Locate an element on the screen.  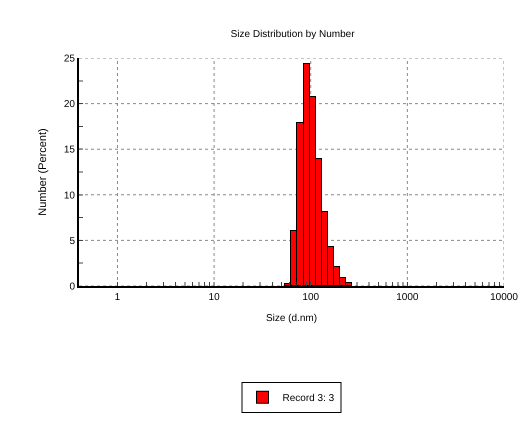
x-tick-label: 10 is located at coordinates (214, 297).